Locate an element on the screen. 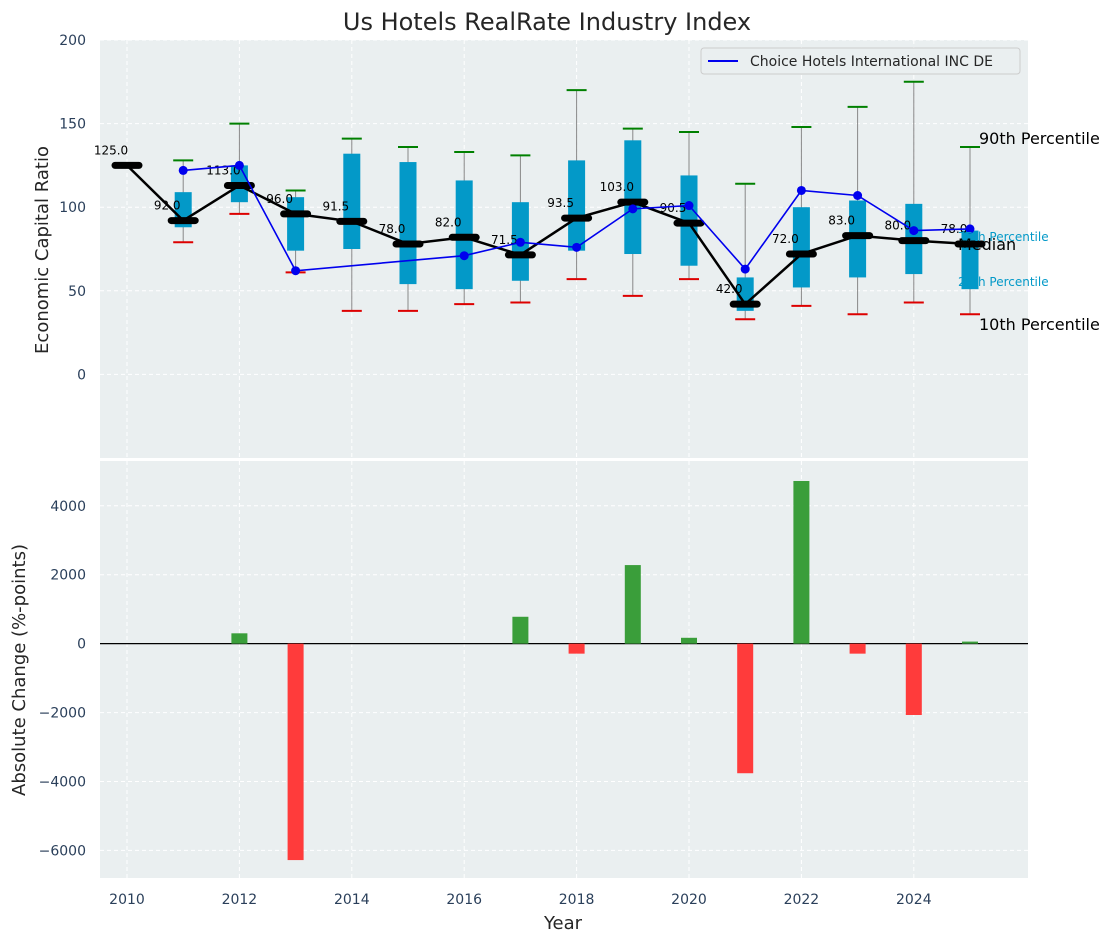  x-tick-label: 2012 is located at coordinates (240, 900).